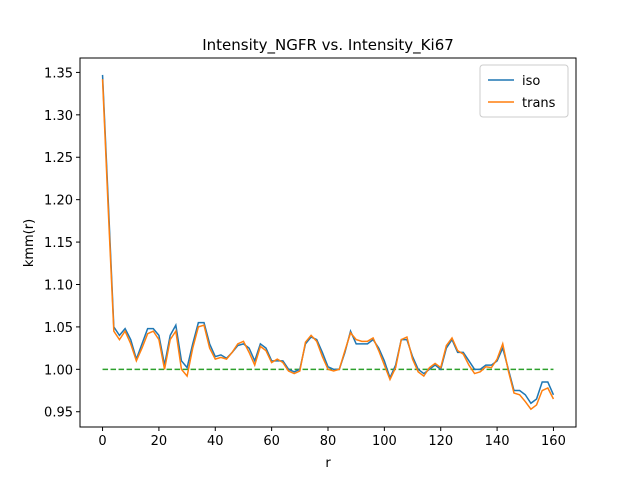 This screenshot has height=480, width=640. What do you see at coordinates (58, 201) in the screenshot?
I see `y-tick-label: 1.20` at bounding box center [58, 201].